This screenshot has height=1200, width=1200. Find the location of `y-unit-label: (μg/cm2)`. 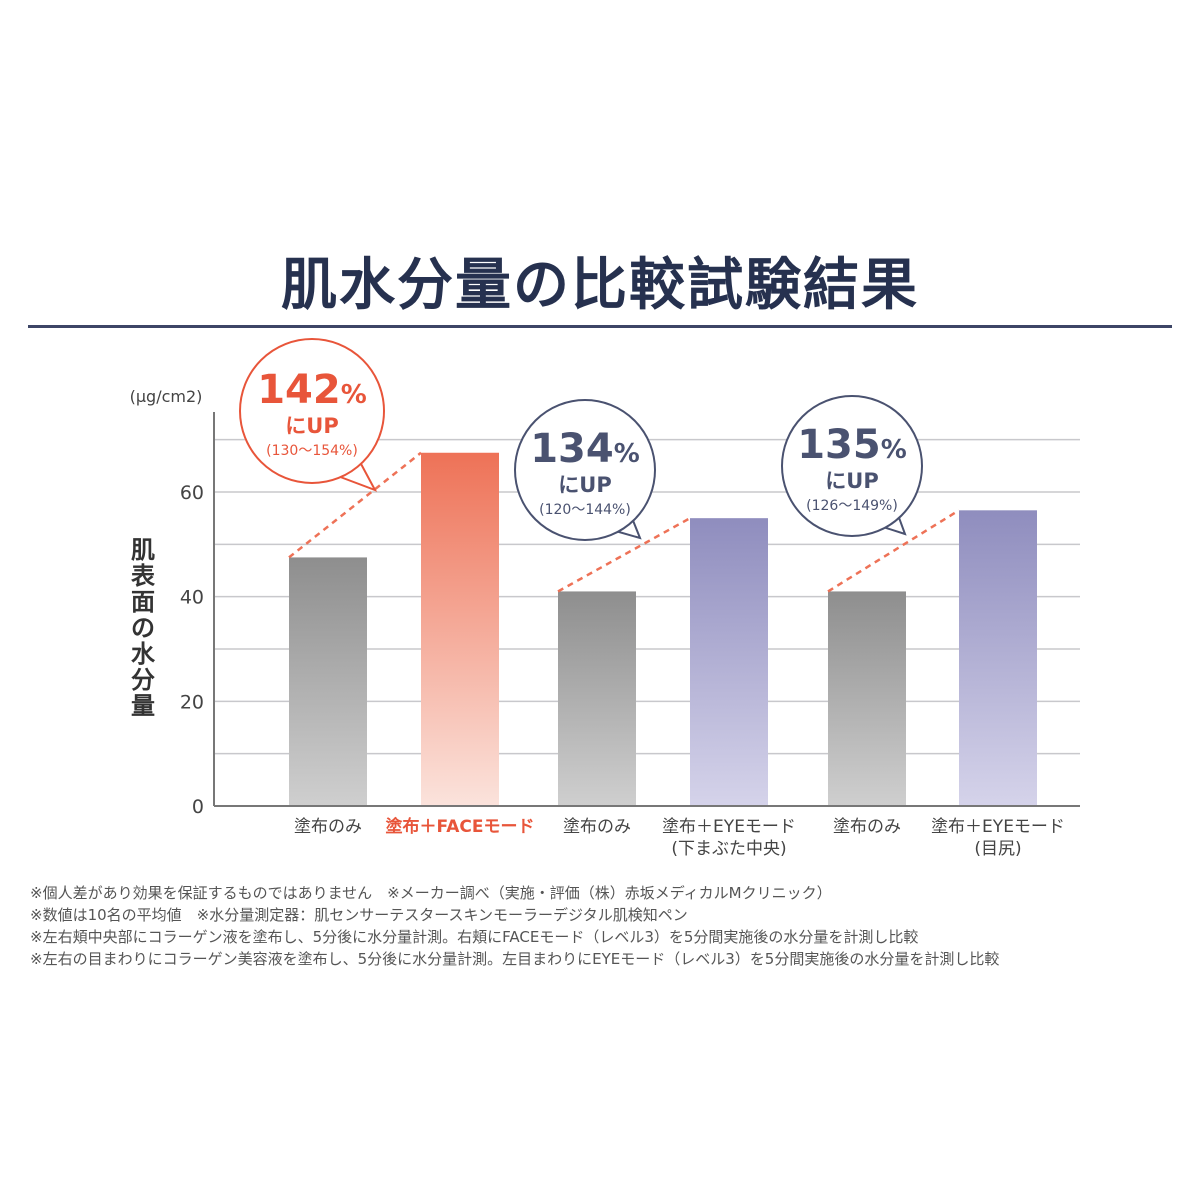

y-unit-label: (μg/cm2) is located at coordinates (166, 396).